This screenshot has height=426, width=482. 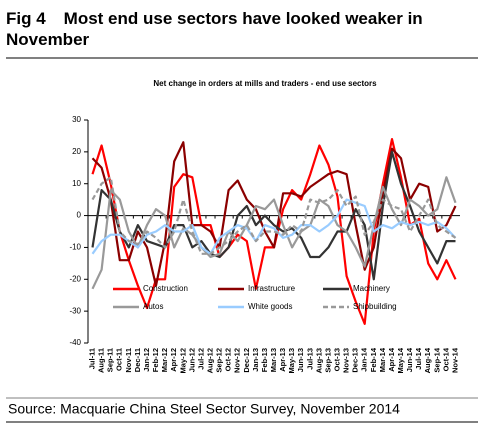 I want to click on y-tick-label: 10, so click(x=76, y=183).